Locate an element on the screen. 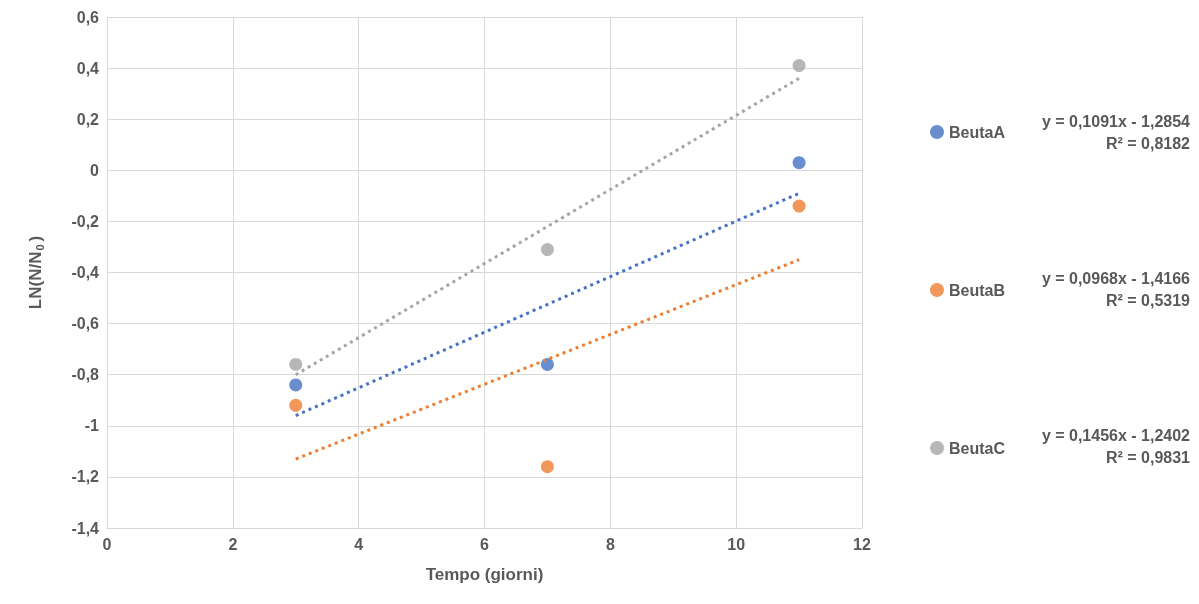  x-tick-label: 8 is located at coordinates (610, 544).